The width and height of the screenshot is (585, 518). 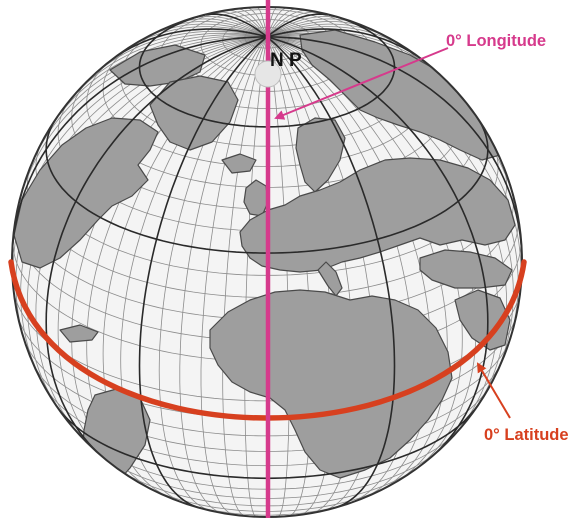 What do you see at coordinates (86, 193) in the screenshot?
I see `north-america-landmass` at bounding box center [86, 193].